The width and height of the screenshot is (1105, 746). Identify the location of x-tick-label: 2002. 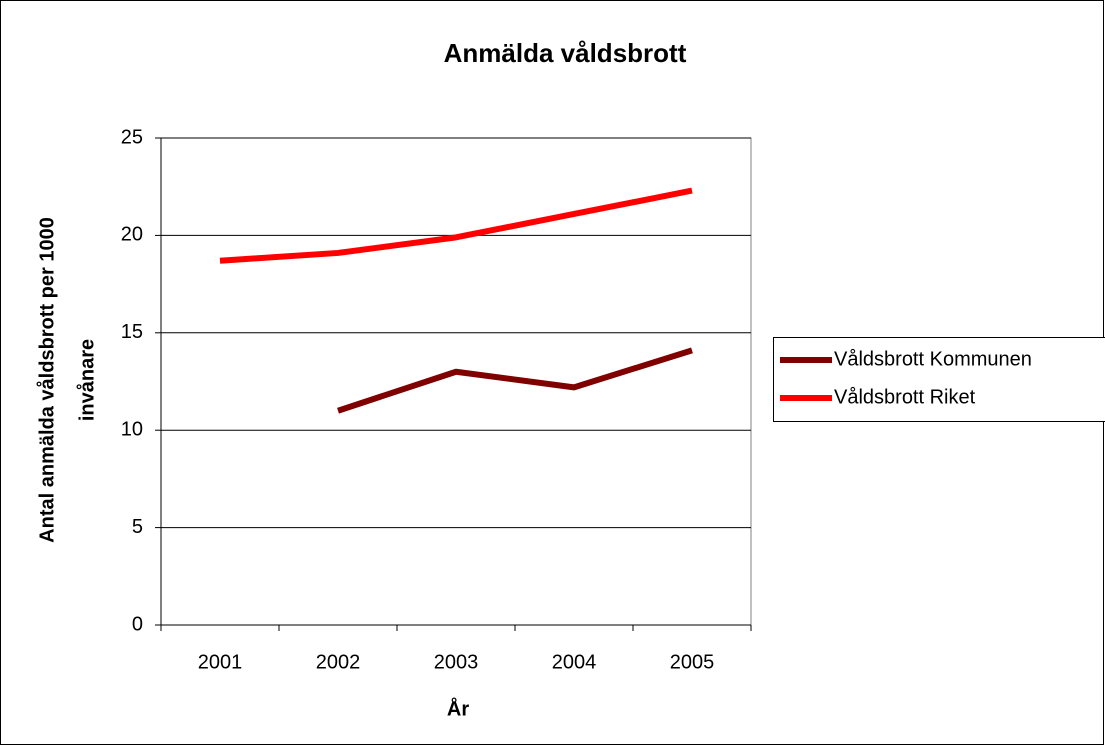
(338, 662).